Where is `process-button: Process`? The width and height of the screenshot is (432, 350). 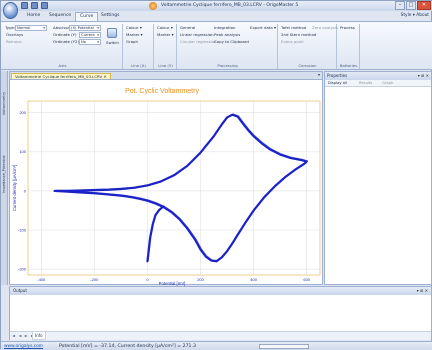 process-button: Process is located at coordinates (347, 27).